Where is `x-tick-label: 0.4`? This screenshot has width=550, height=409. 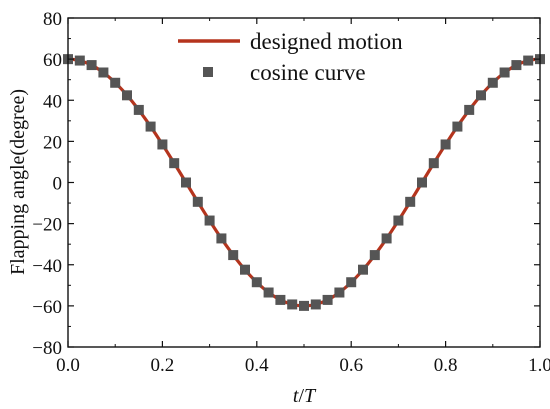
x-tick-label: 0.4 is located at coordinates (257, 365).